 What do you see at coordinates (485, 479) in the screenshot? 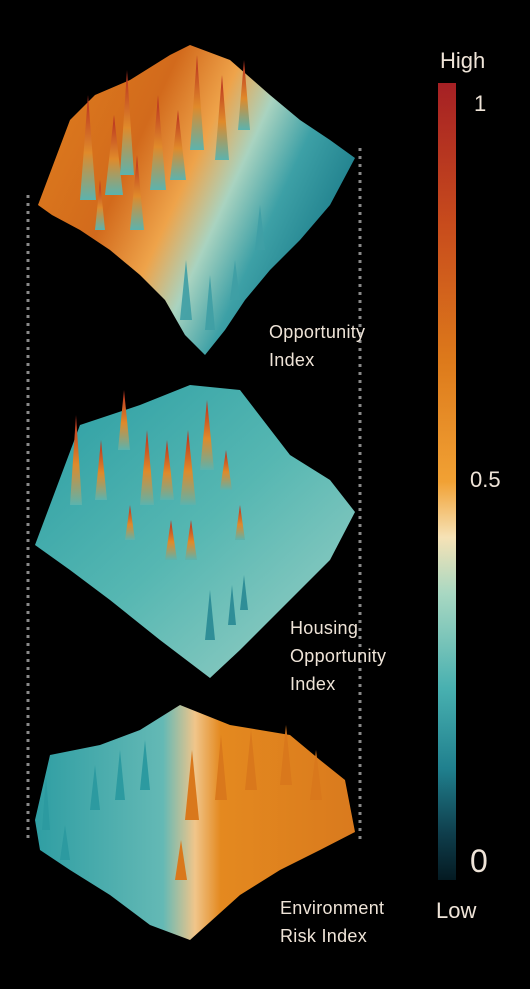
I see `colorbar-tick-0-5: 0.5` at bounding box center [485, 479].